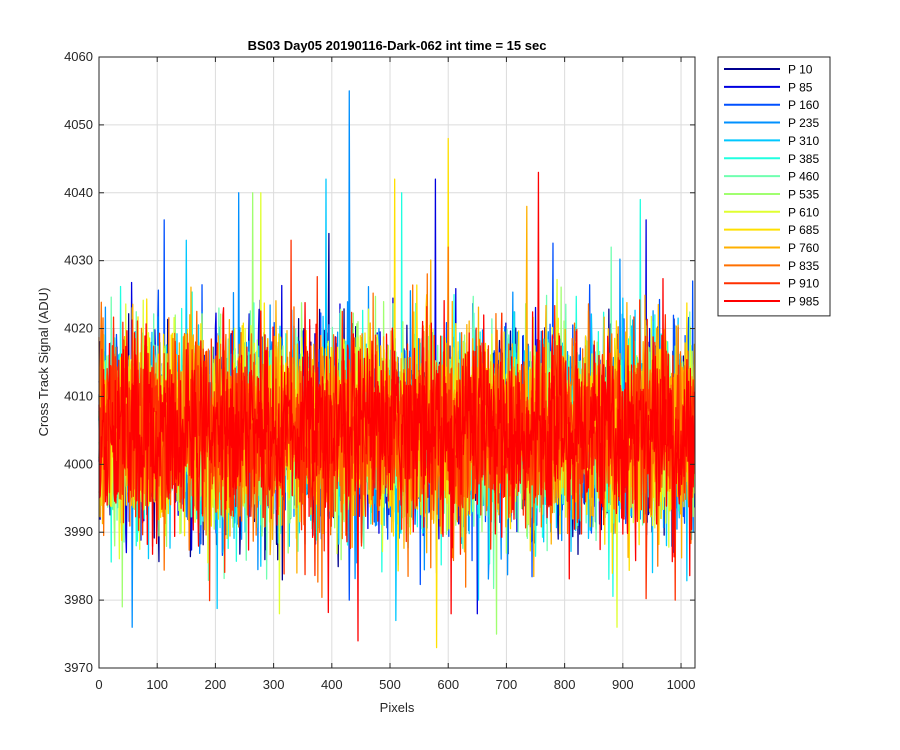  I want to click on x-tick-label: 1000, so click(681, 684).